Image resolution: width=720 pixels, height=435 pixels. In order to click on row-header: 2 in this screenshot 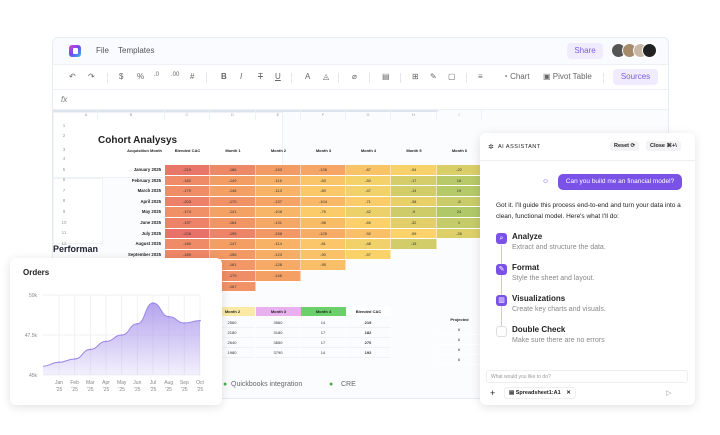, I will do `click(64, 135)`.